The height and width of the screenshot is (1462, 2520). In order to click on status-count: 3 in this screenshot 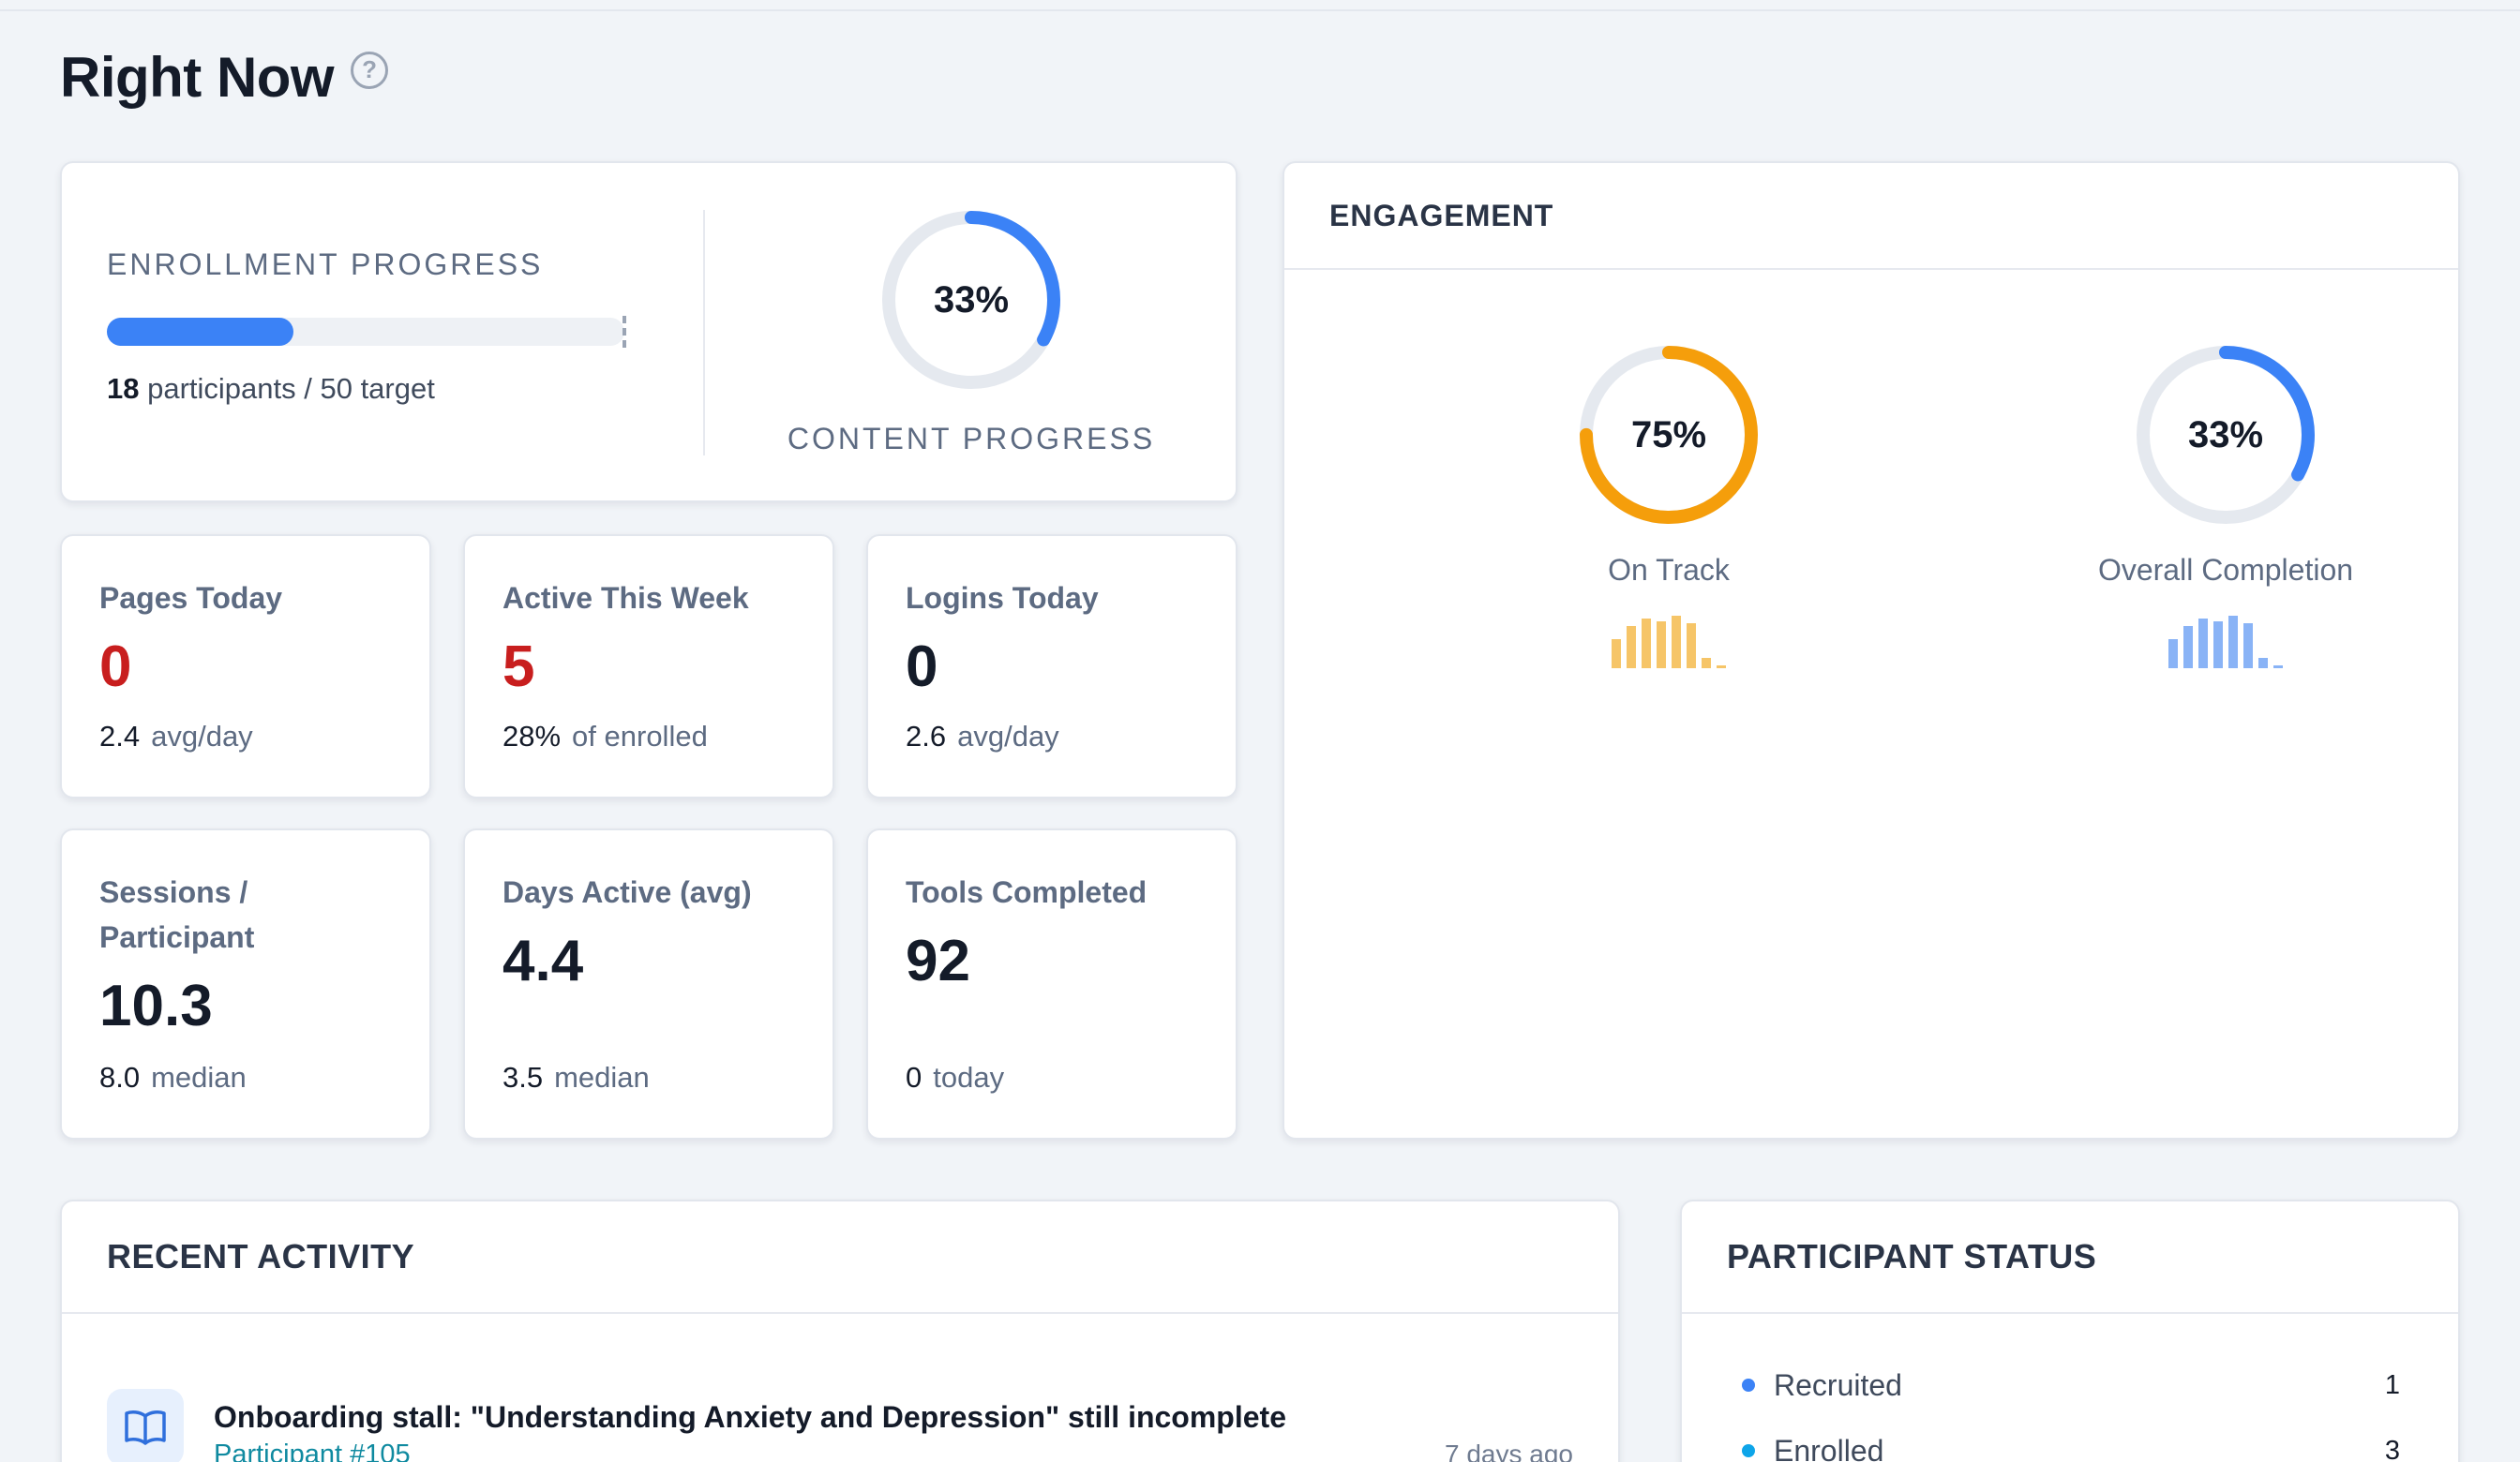, I will do `click(2392, 1448)`.